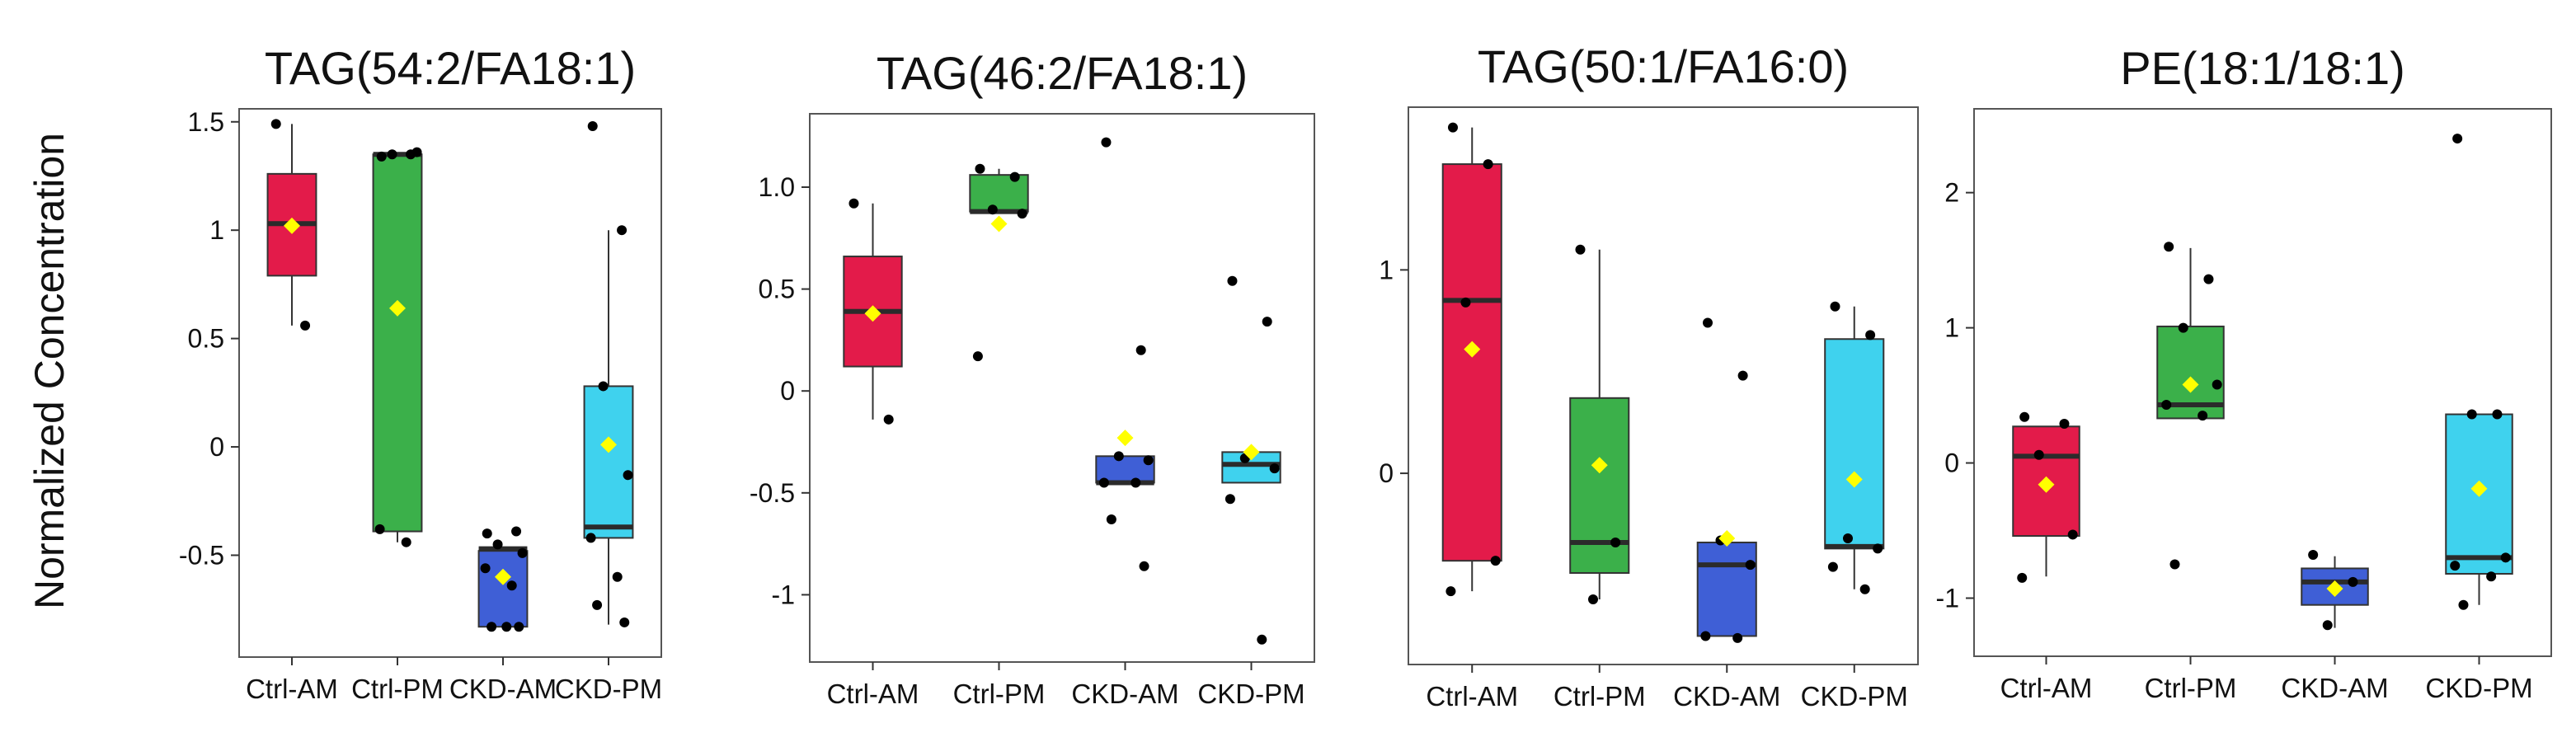 This screenshot has width=2576, height=742. What do you see at coordinates (206, 122) in the screenshot?
I see `y-tick-label: 1.5` at bounding box center [206, 122].